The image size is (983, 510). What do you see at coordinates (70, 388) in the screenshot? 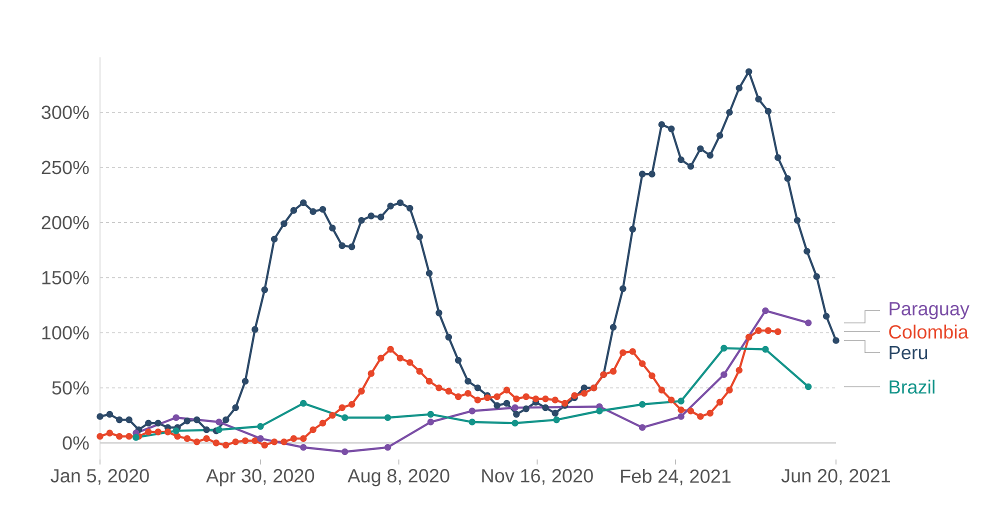
I see `y-tick-label: 50%` at bounding box center [70, 388].